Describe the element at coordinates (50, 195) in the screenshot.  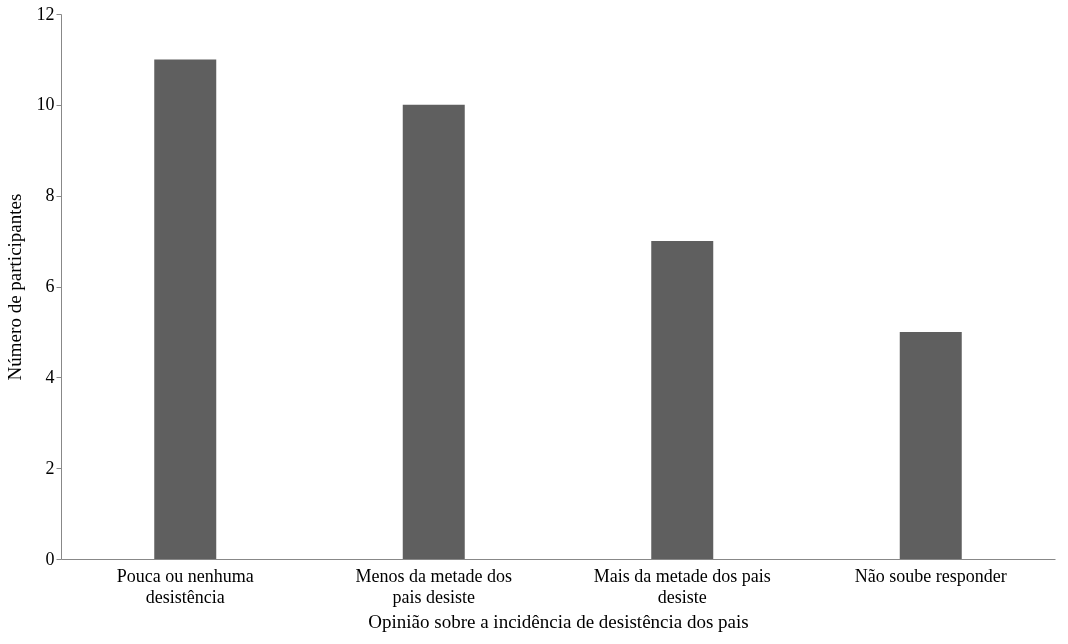
I see `y-tick-label: 8` at that location.